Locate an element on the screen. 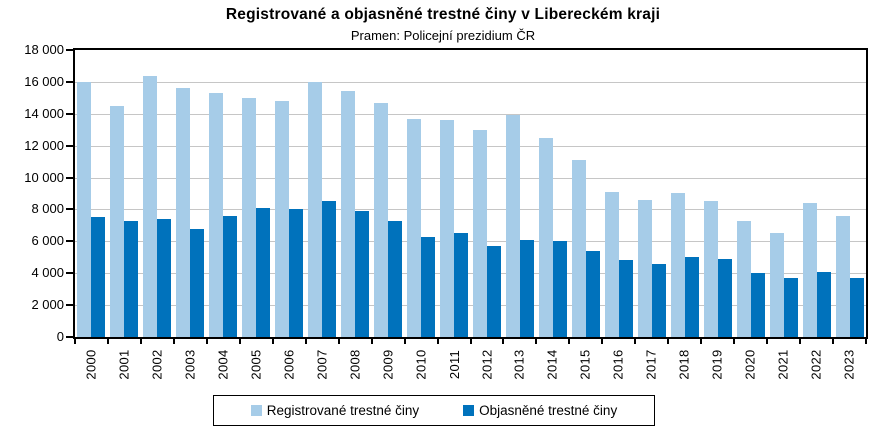  legend-item-registered: Registrované trestné činy is located at coordinates (334, 410).